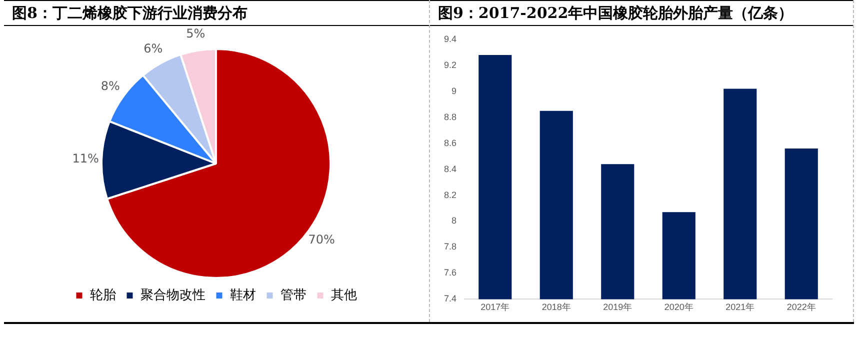 This screenshot has height=350, width=857. I want to click on legend-label: 聚合物改性, so click(173, 294).